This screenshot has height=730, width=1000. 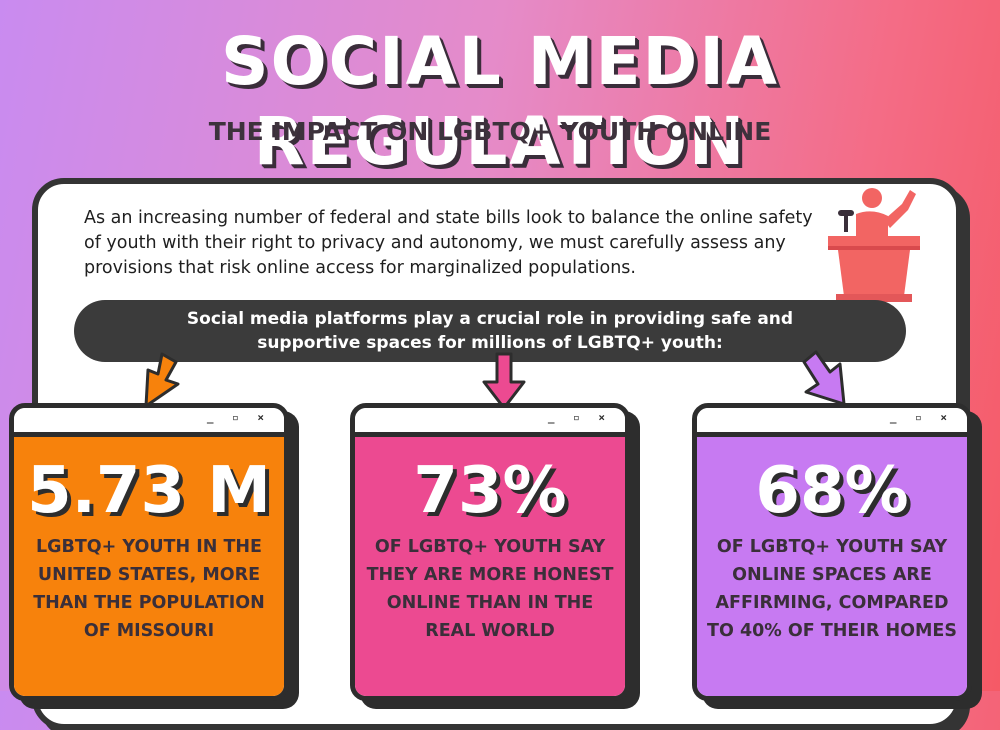 I want to click on page-subtitle: THE IMPACT ON LGBTQ+ YOUTH ONLINE, so click(x=490, y=131).